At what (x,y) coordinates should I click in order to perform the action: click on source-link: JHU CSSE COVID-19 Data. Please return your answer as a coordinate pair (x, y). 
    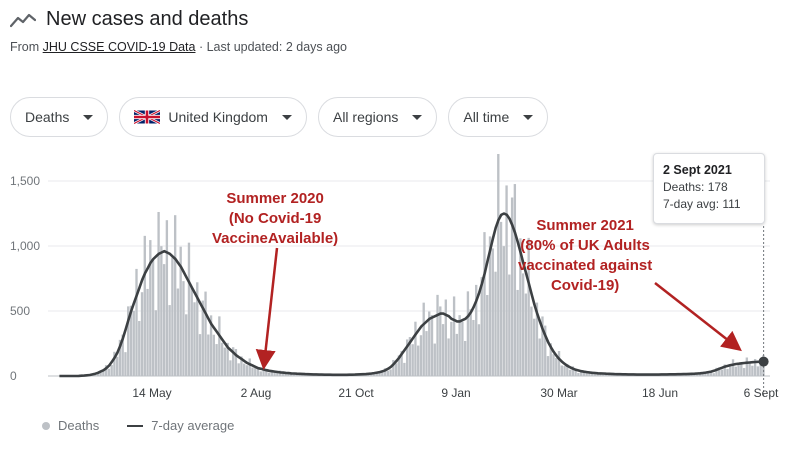
    Looking at the image, I should click on (119, 47).